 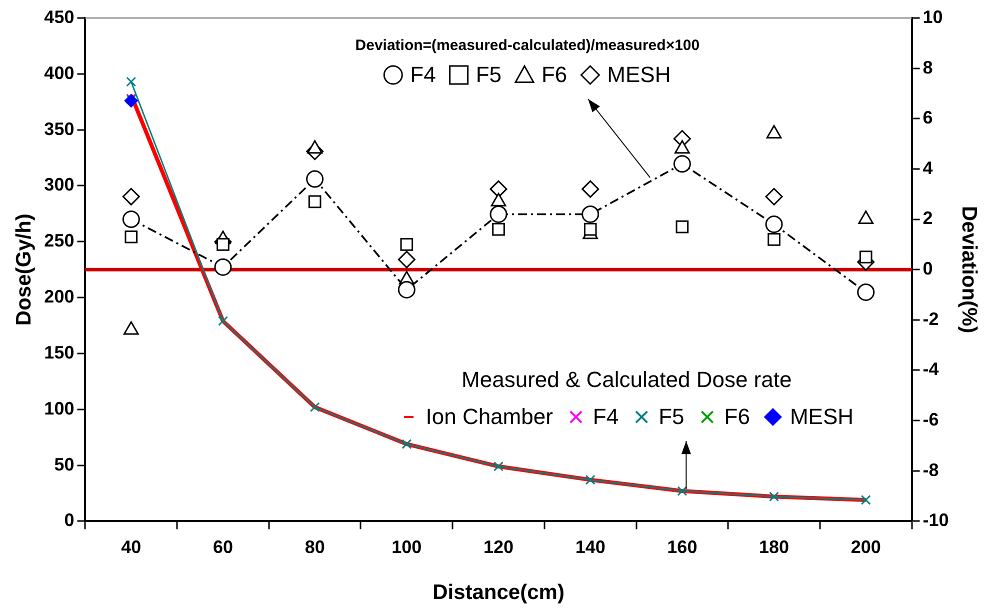 I want to click on y-tick-label: 150, so click(x=59, y=352).